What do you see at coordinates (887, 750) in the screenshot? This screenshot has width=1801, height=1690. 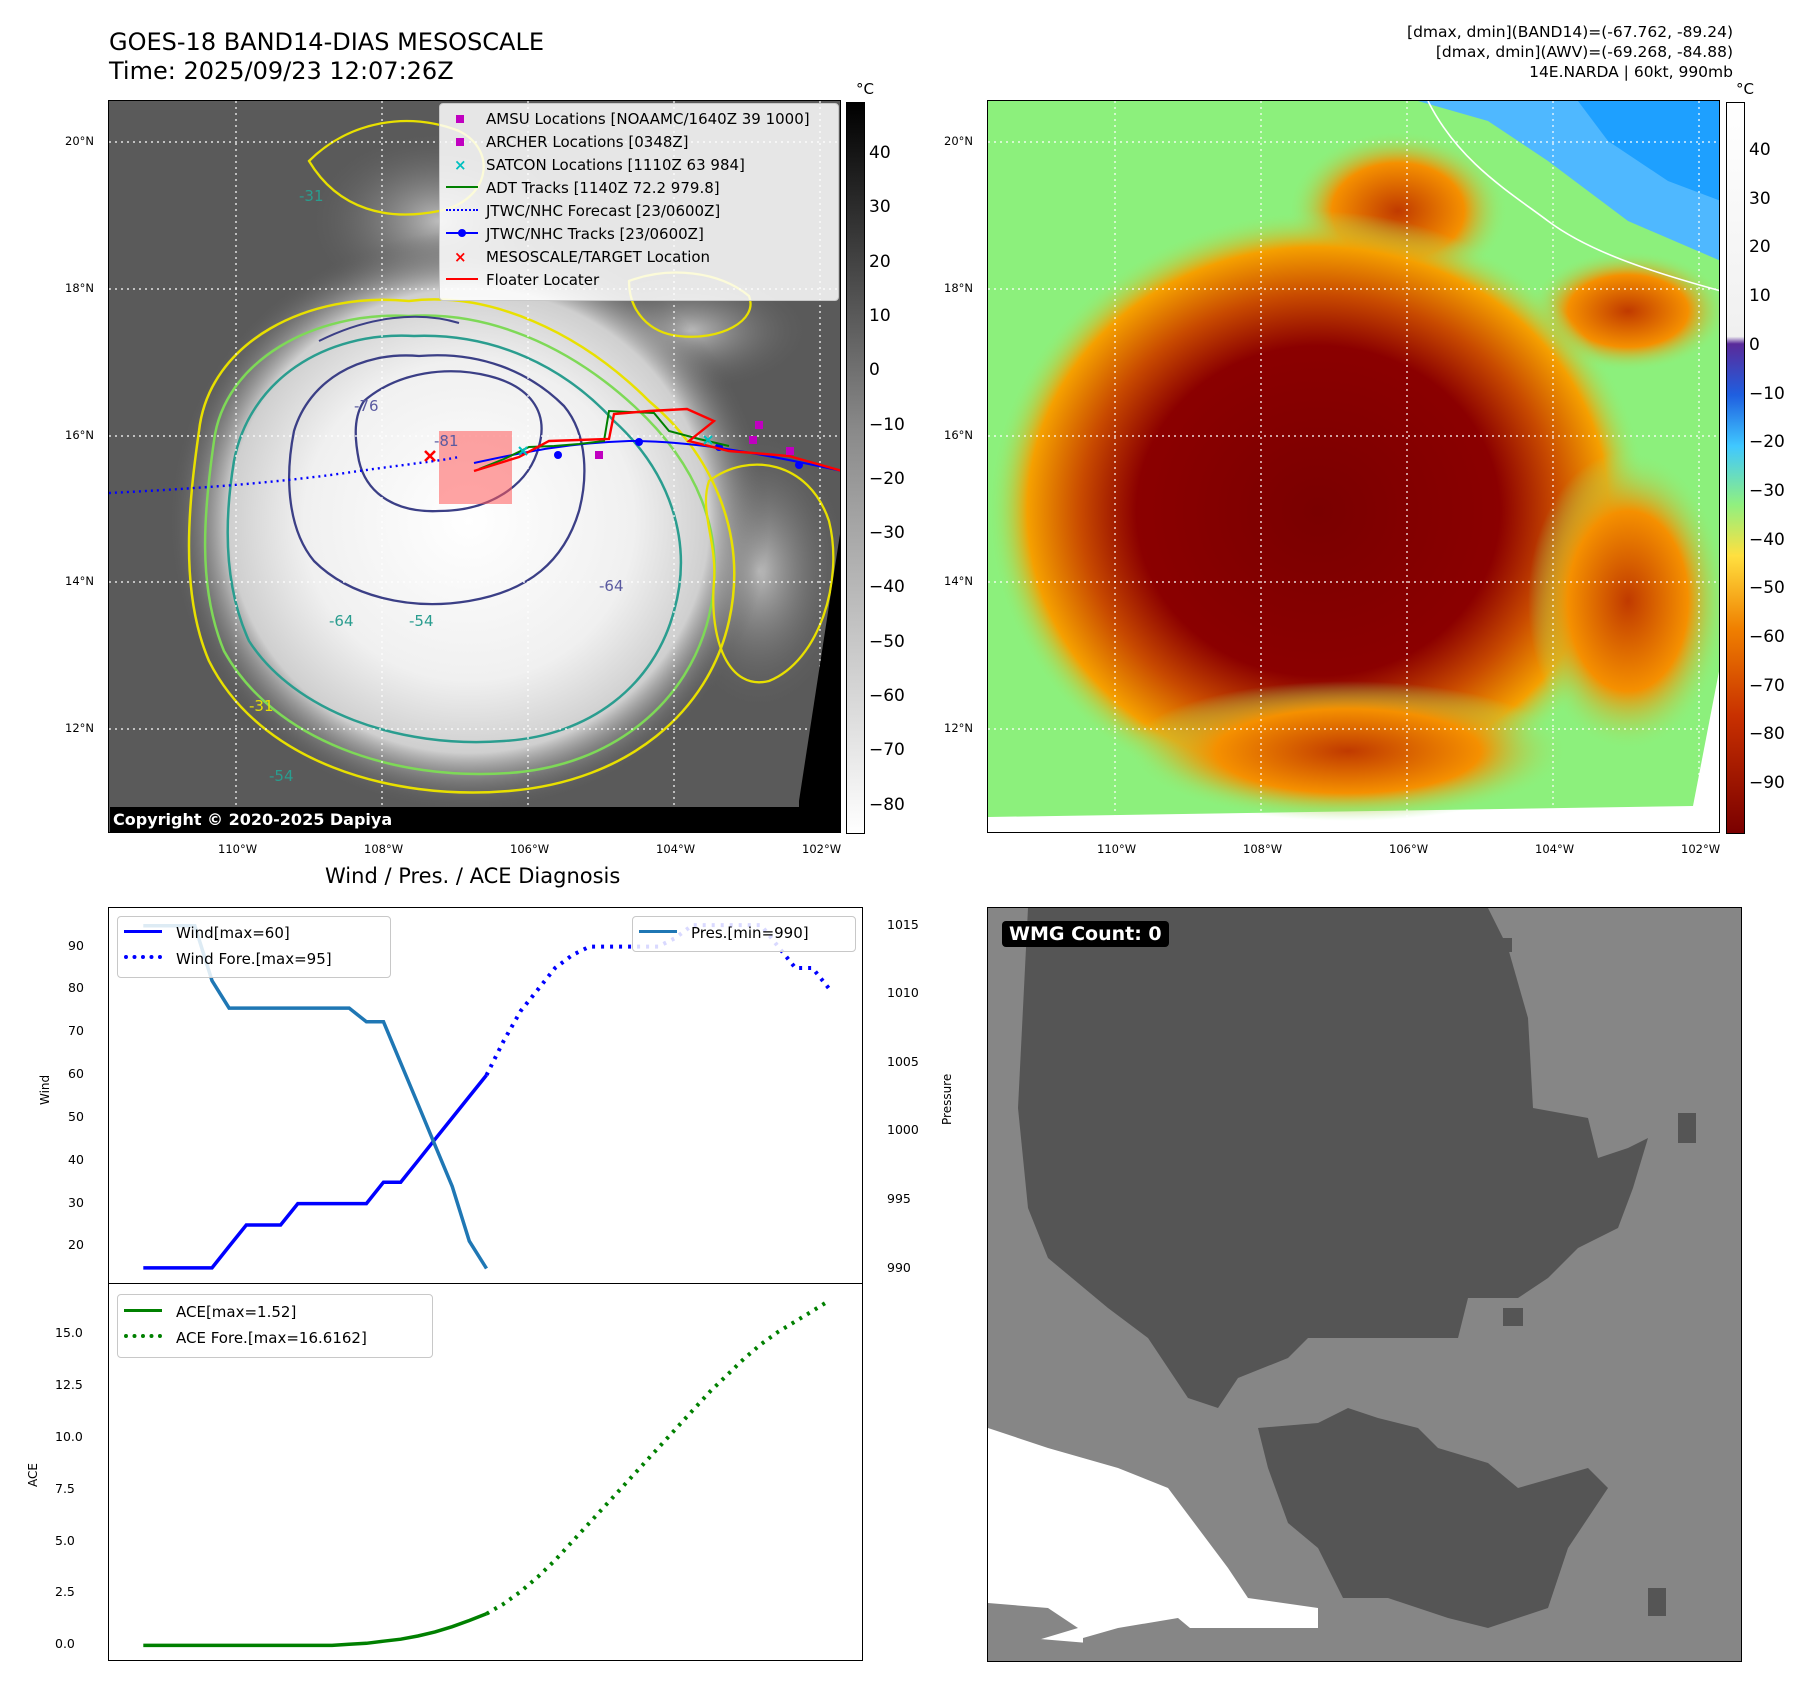 I see `gray-colorbar-tick: −70` at bounding box center [887, 750].